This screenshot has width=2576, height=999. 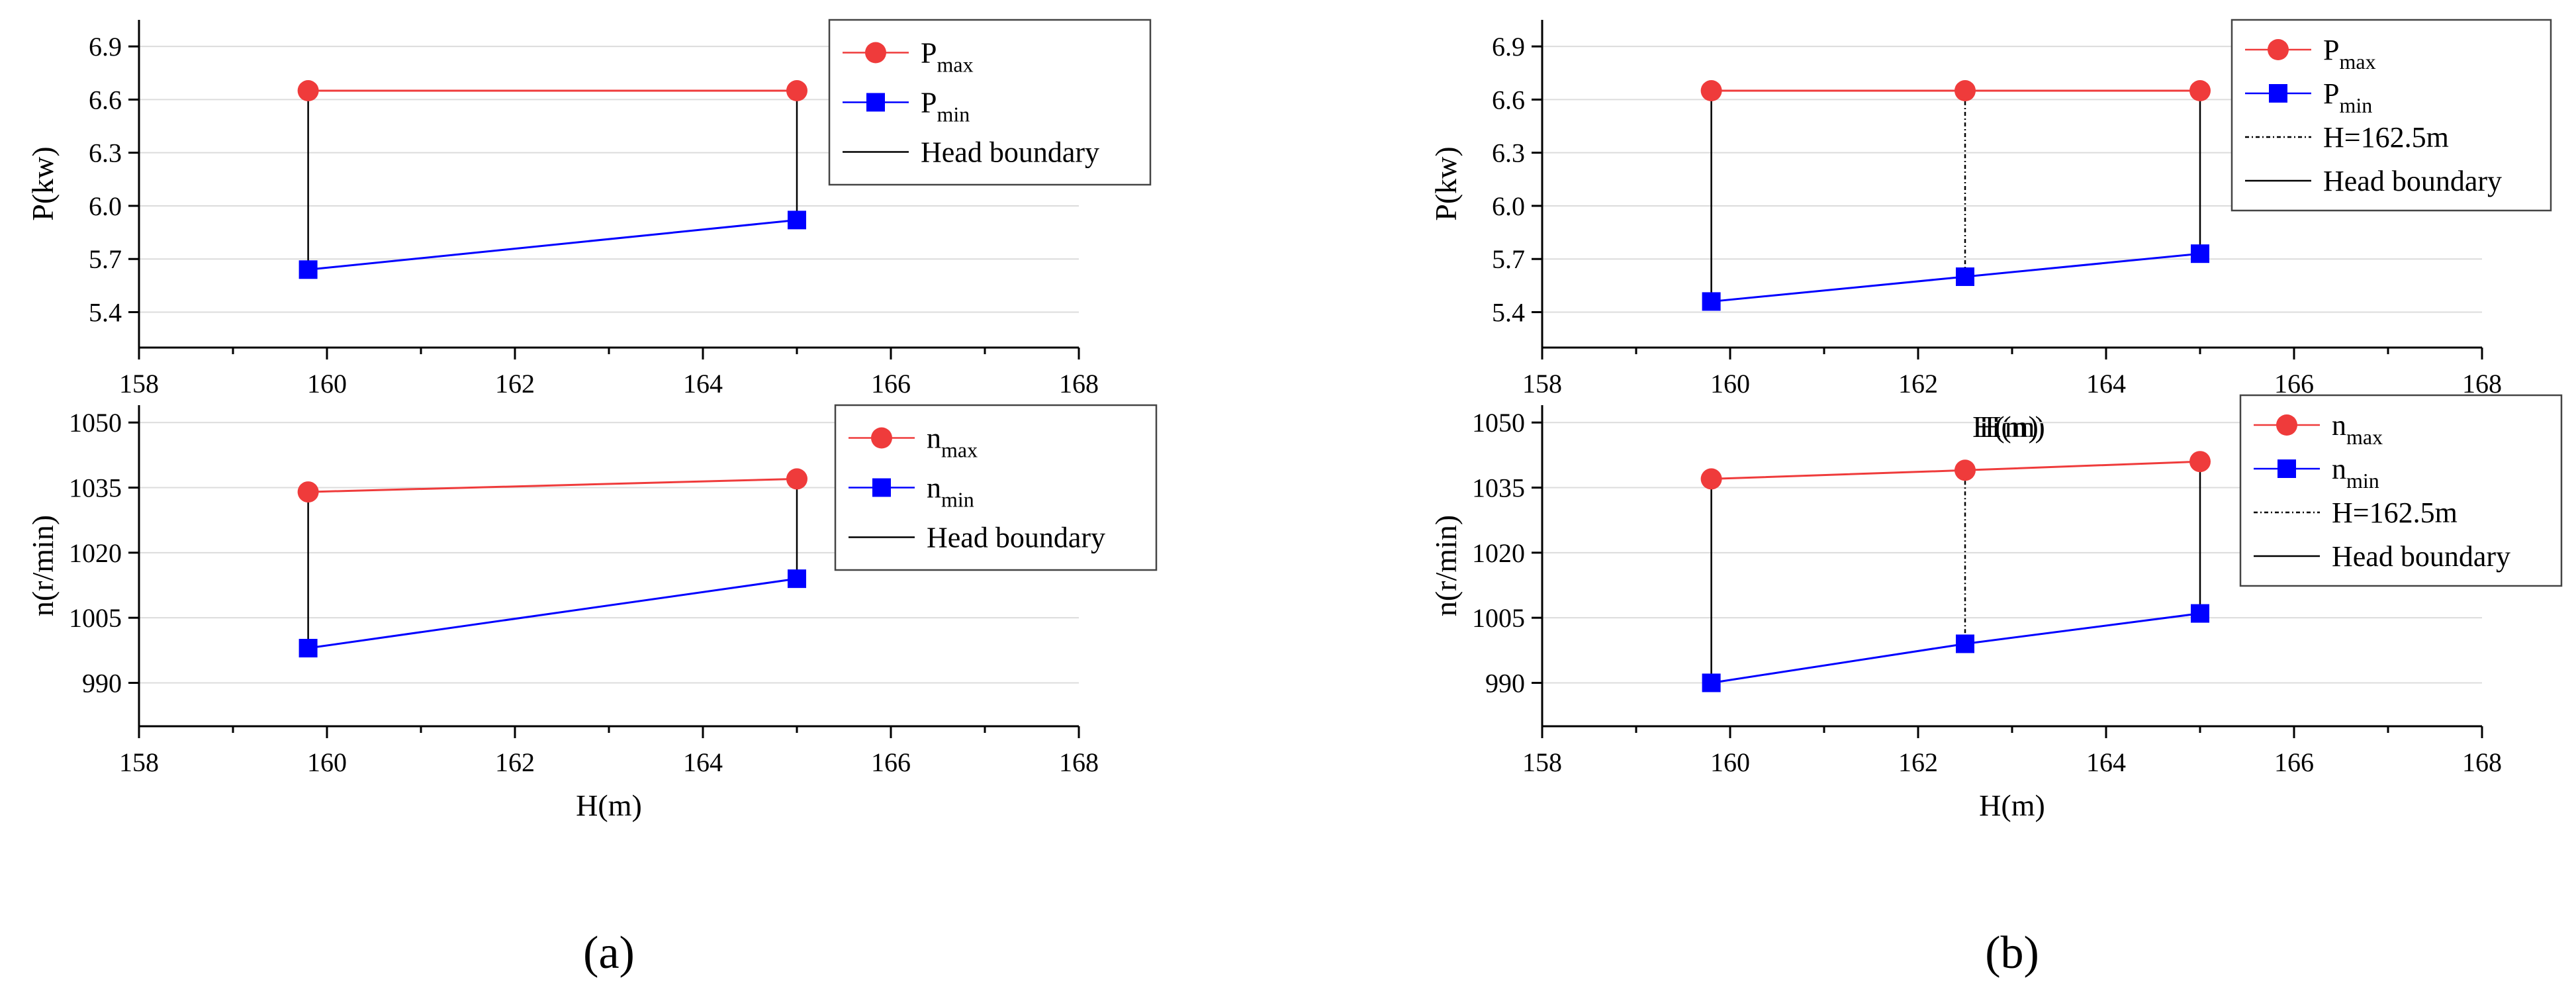 I want to click on y-tick-label: 6.6, so click(x=1509, y=100).